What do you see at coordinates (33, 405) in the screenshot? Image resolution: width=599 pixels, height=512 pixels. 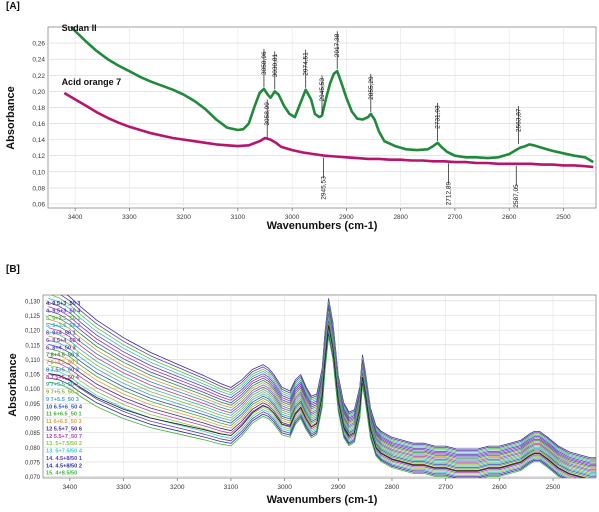 I see `y-tick-label: 0,095` at bounding box center [33, 405].